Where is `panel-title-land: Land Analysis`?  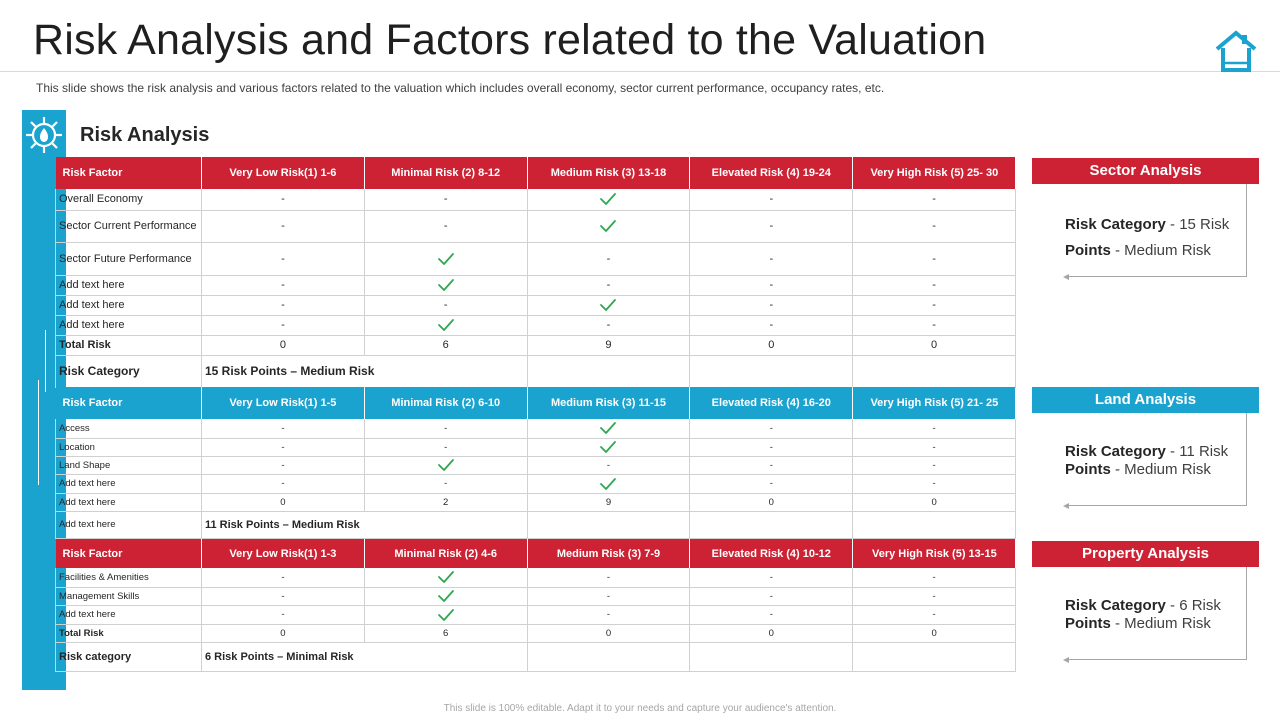
panel-title-land: Land Analysis is located at coordinates (1145, 400).